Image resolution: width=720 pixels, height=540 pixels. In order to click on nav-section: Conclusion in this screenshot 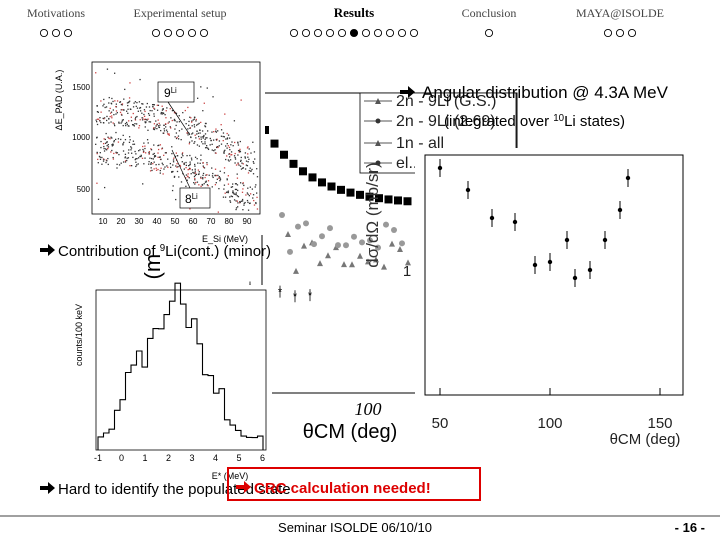, I will do `click(489, 13)`.